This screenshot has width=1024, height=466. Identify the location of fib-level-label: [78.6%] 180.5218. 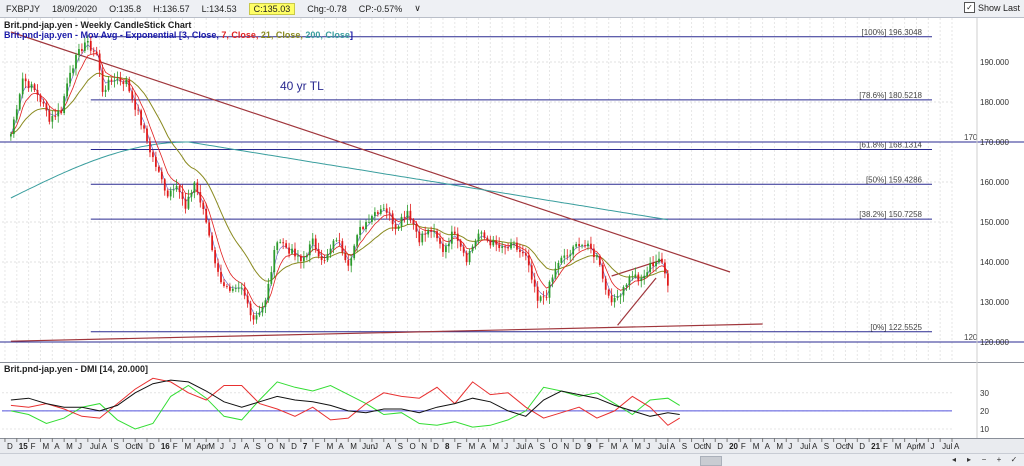
(890, 95).